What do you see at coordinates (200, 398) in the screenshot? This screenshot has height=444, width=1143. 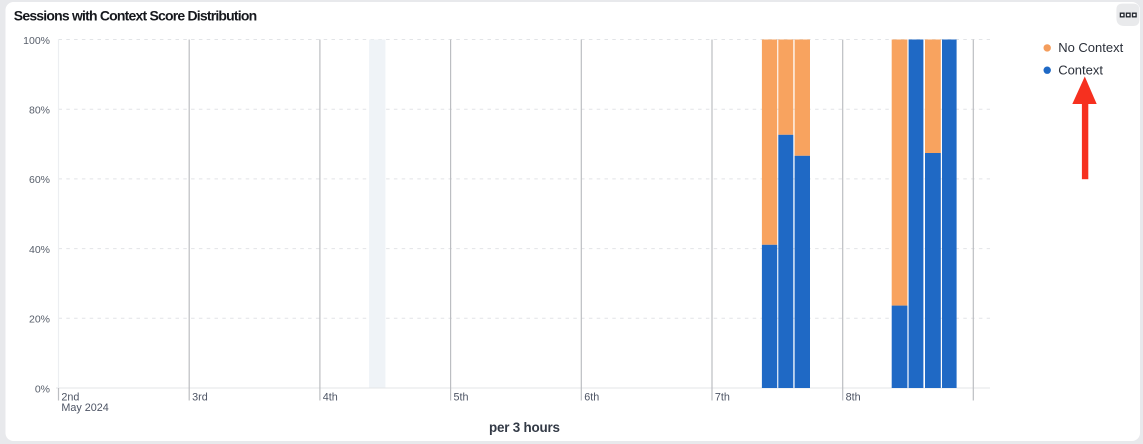 I see `svg-text: 3rd` at bounding box center [200, 398].